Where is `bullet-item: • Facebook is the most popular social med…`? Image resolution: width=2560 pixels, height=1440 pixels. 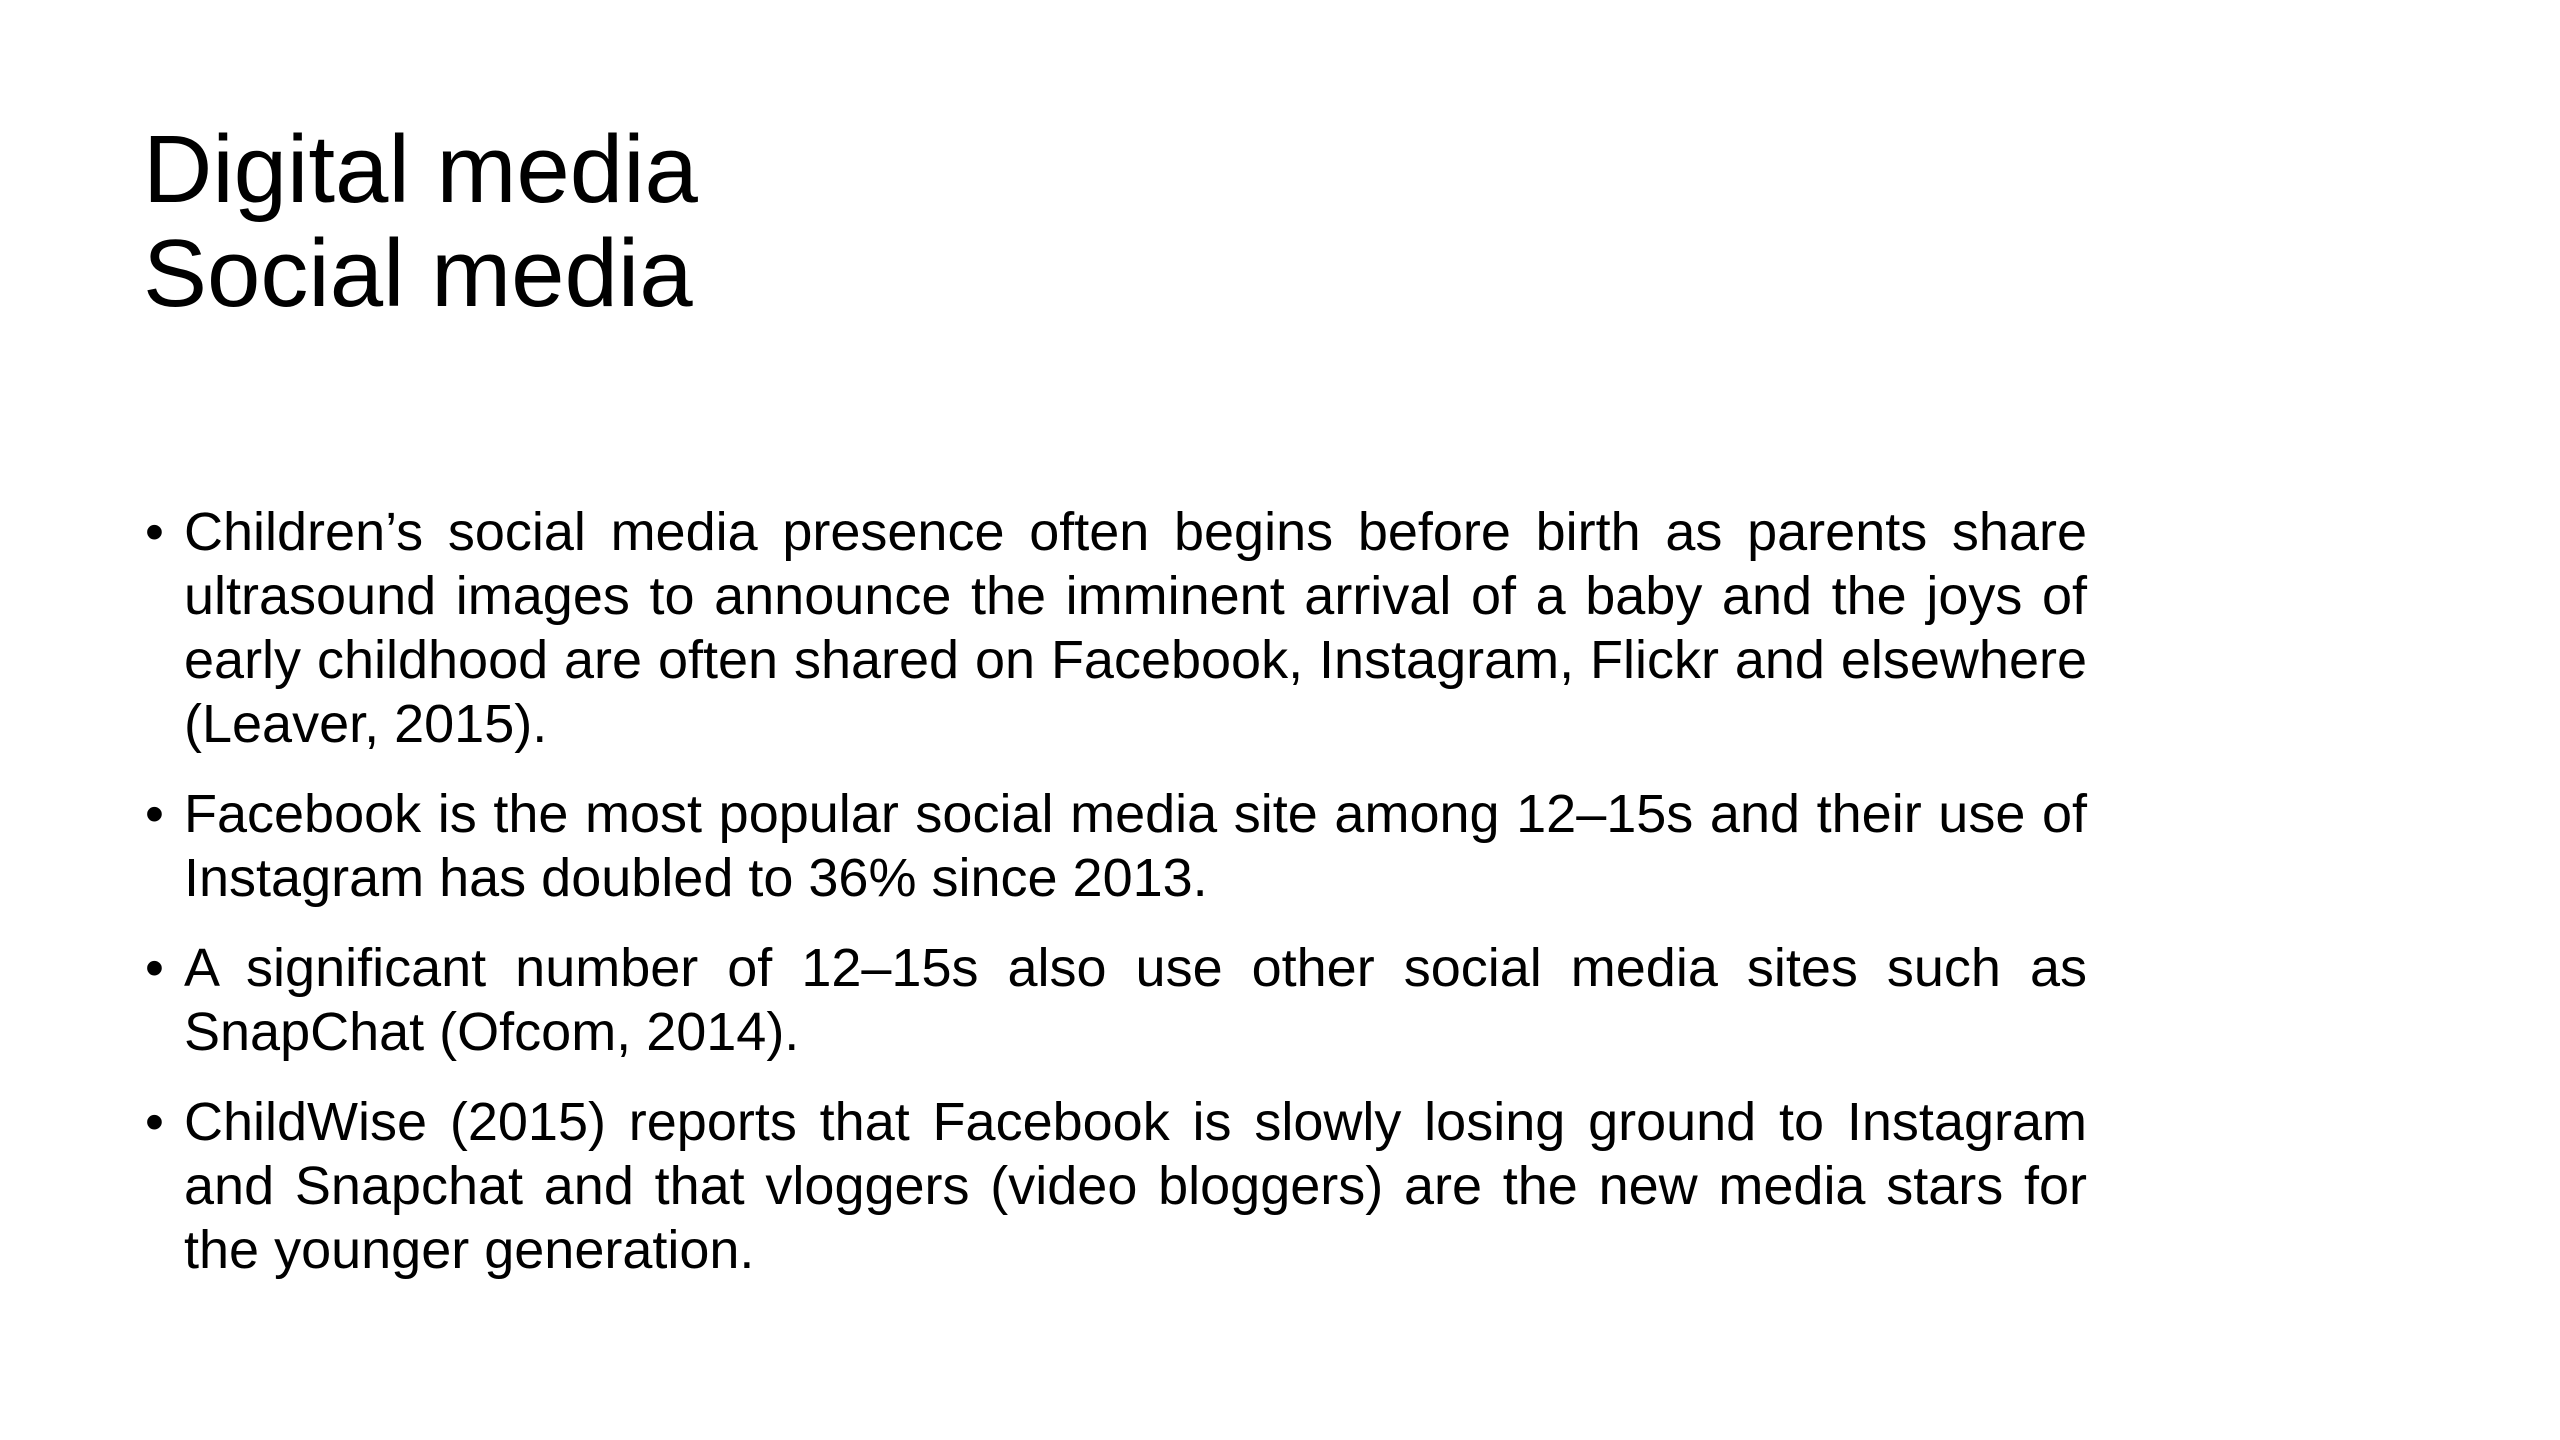
bullet-item: • Facebook is the most popular social med… is located at coordinates (1116, 846).